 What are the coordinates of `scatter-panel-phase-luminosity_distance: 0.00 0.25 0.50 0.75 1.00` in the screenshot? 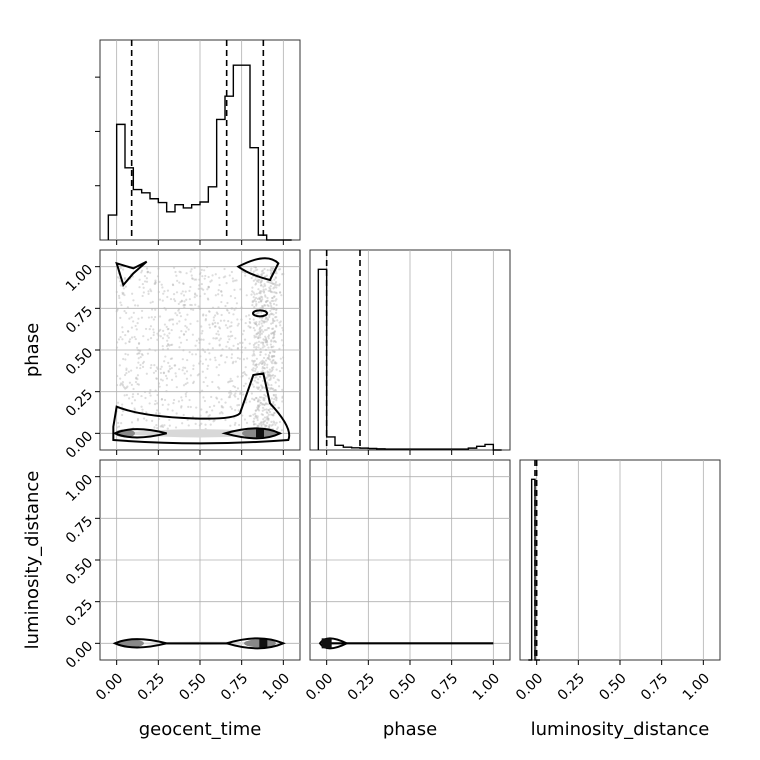 It's located at (407, 581).